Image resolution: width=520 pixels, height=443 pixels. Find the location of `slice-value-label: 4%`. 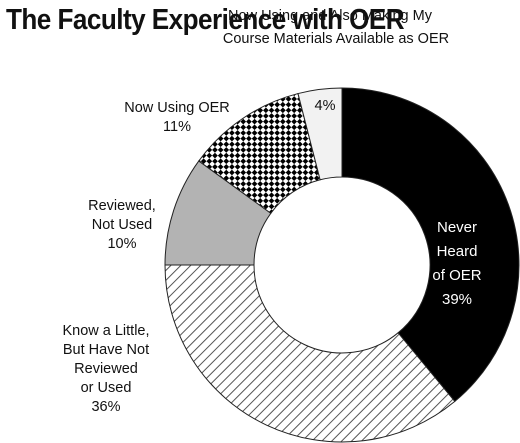

slice-value-label: 4% is located at coordinates (325, 106).